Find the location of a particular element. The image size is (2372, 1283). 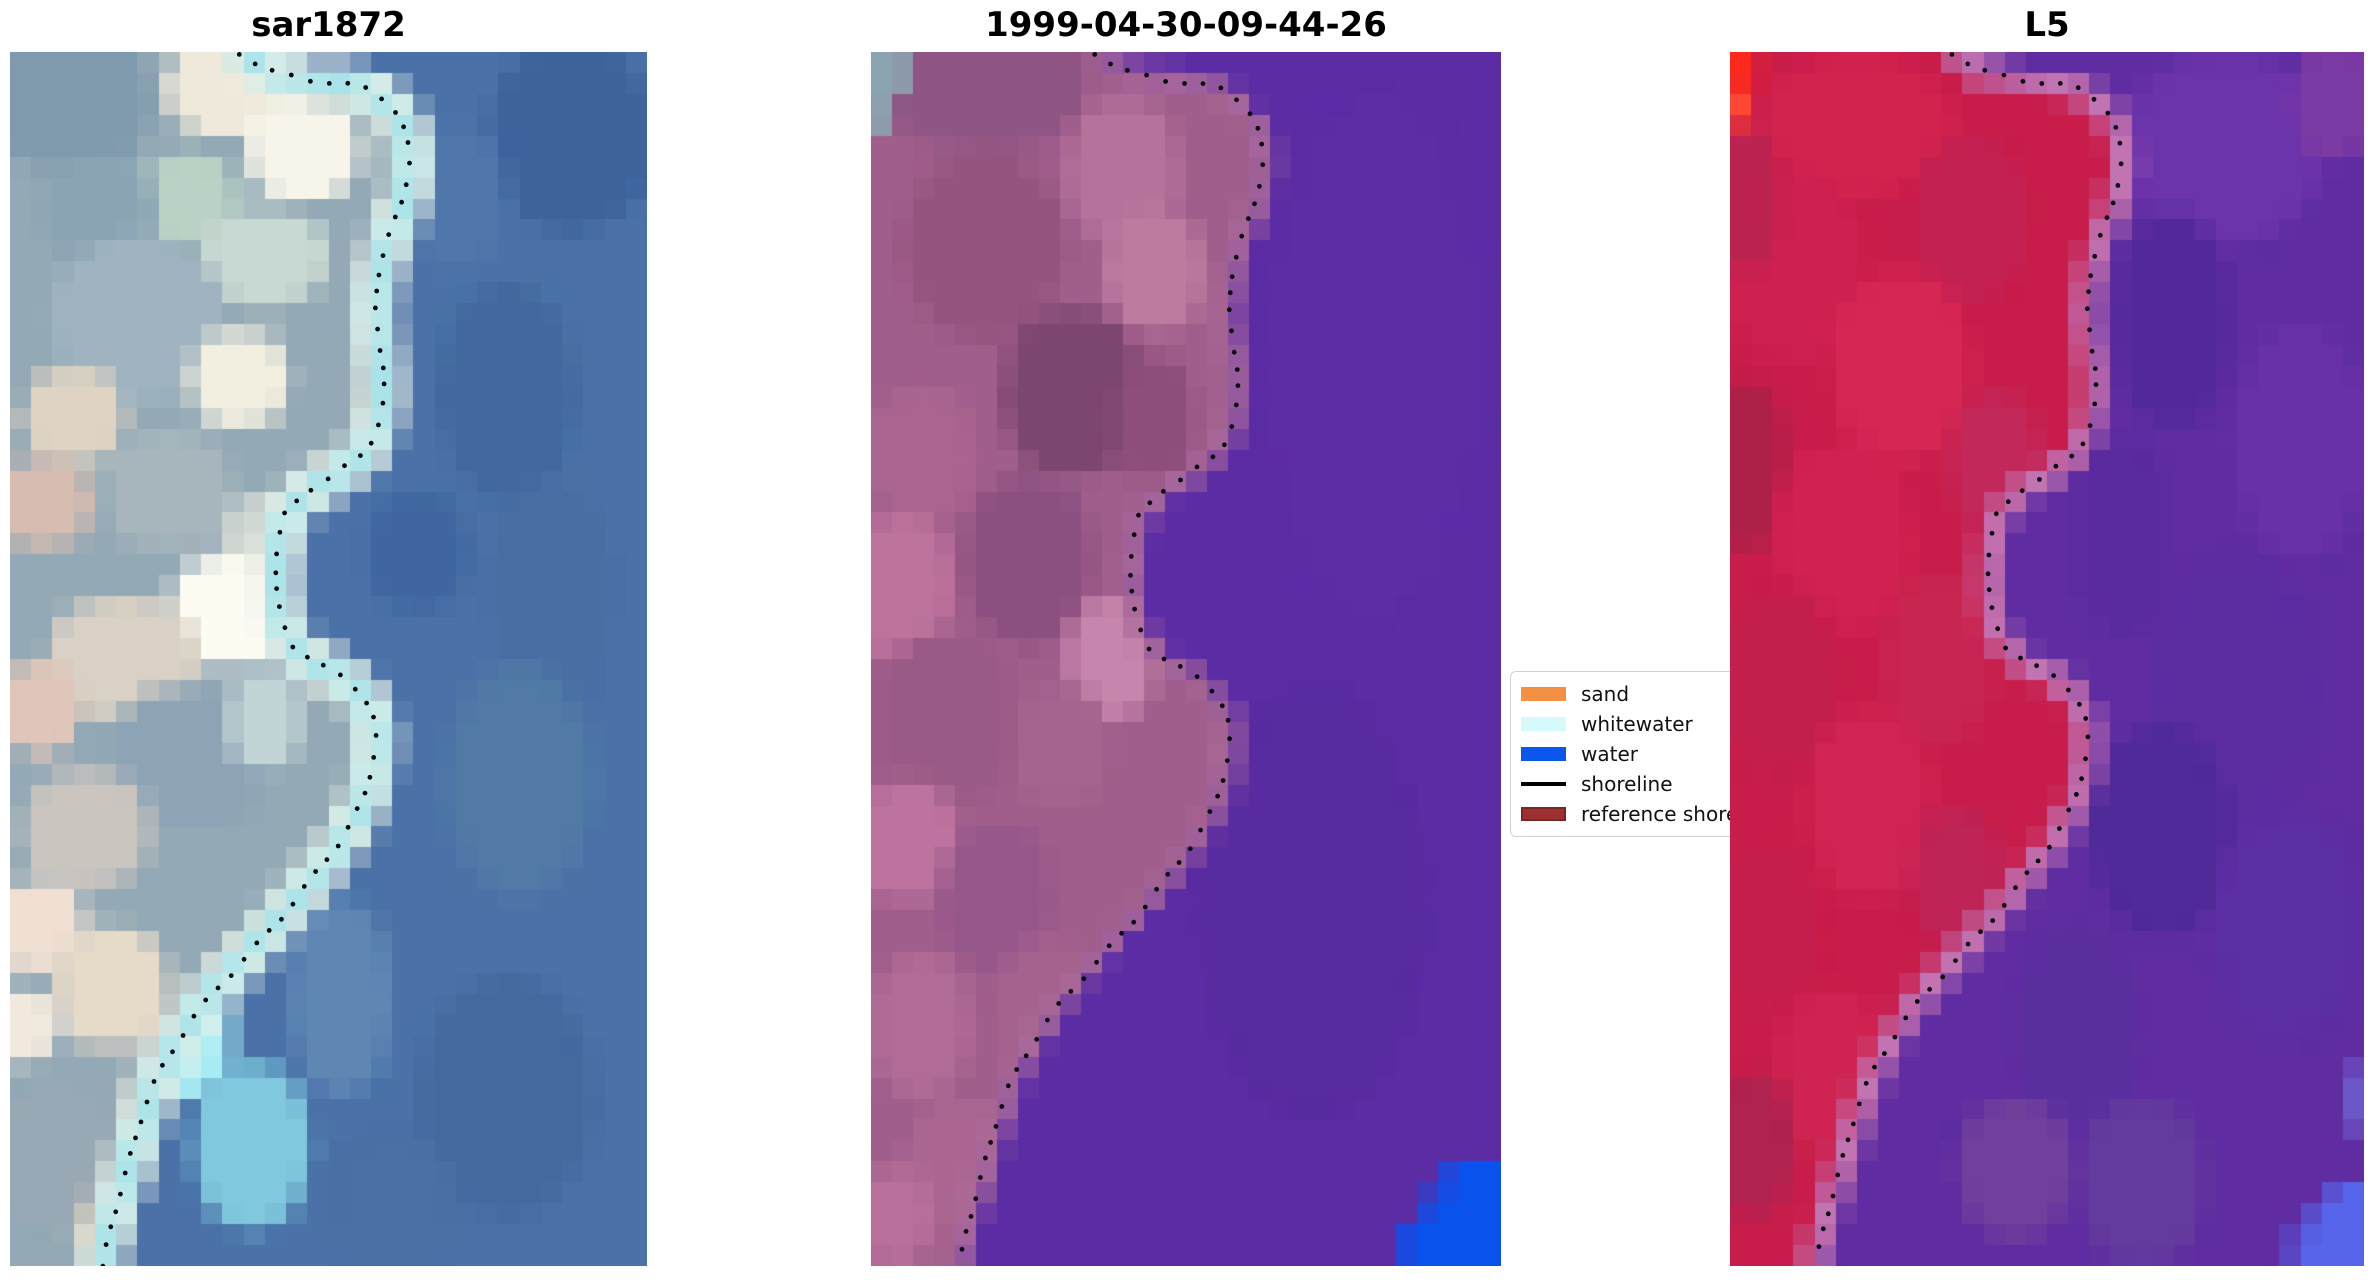

legend-swatch-reference-shoreline is located at coordinates (1543, 814).